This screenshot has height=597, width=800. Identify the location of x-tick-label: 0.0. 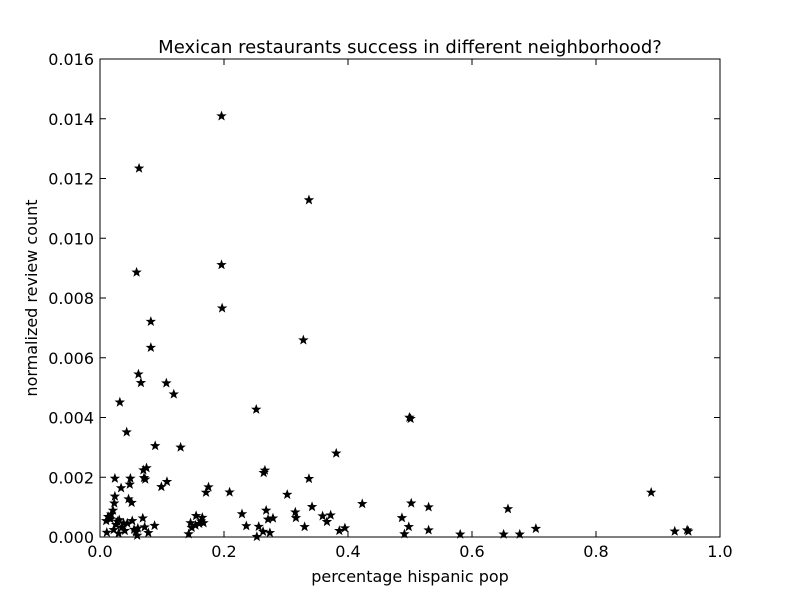
(99, 551).